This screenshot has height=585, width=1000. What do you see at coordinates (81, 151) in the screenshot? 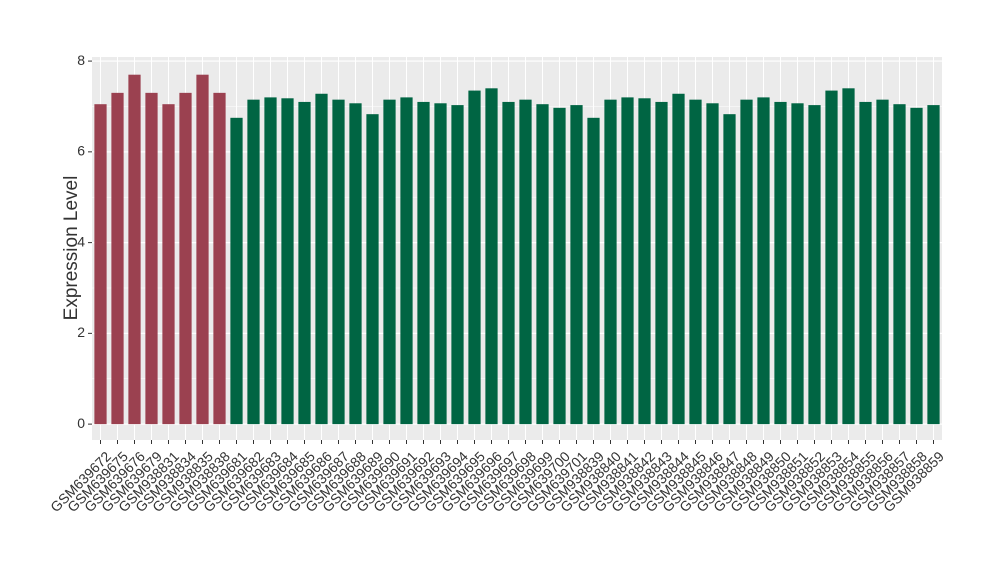
I see `y-tick-label: 6` at bounding box center [81, 151].